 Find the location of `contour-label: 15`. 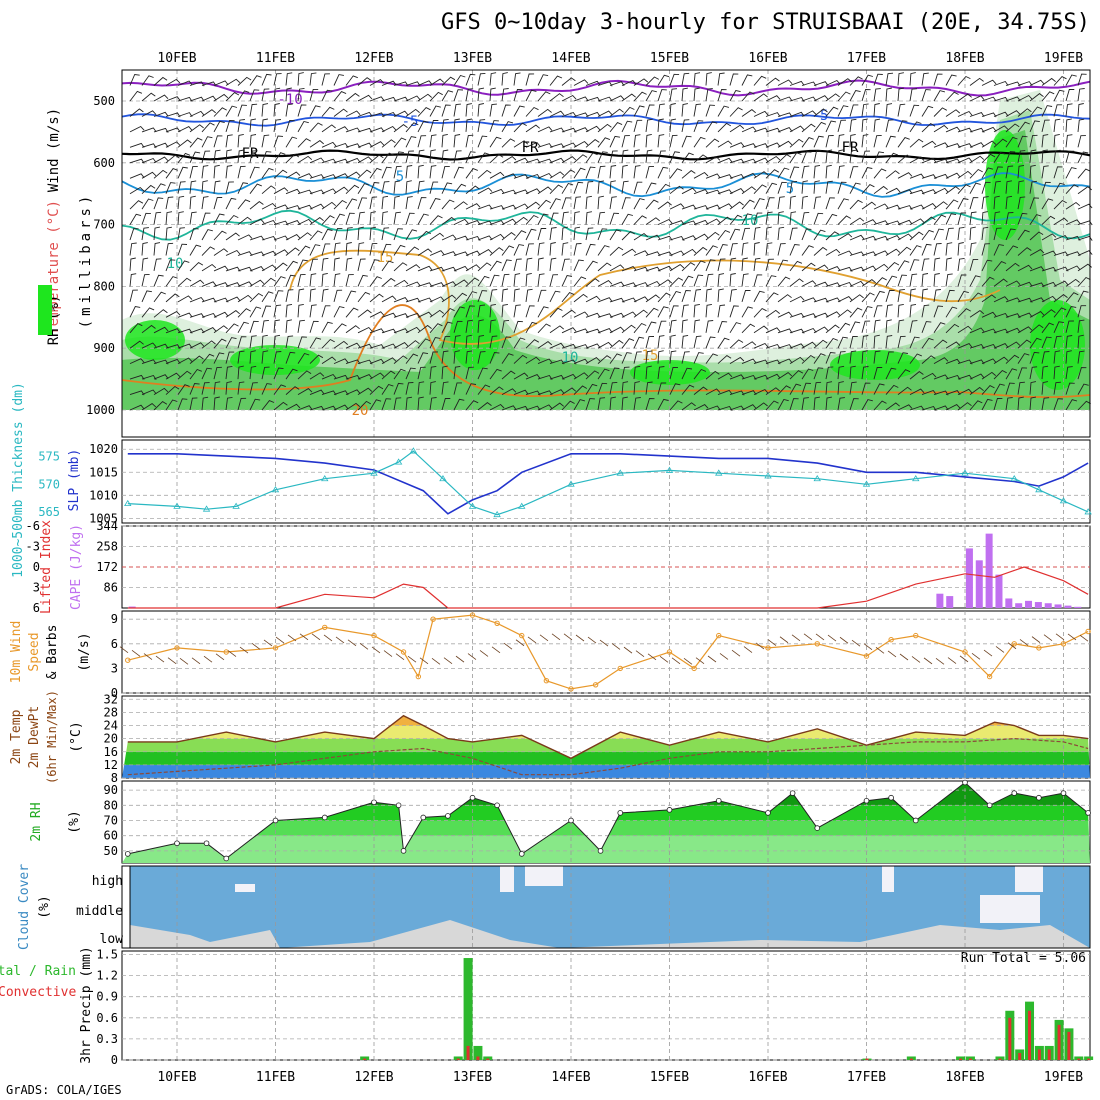

contour-label: 15 is located at coordinates (385, 258).